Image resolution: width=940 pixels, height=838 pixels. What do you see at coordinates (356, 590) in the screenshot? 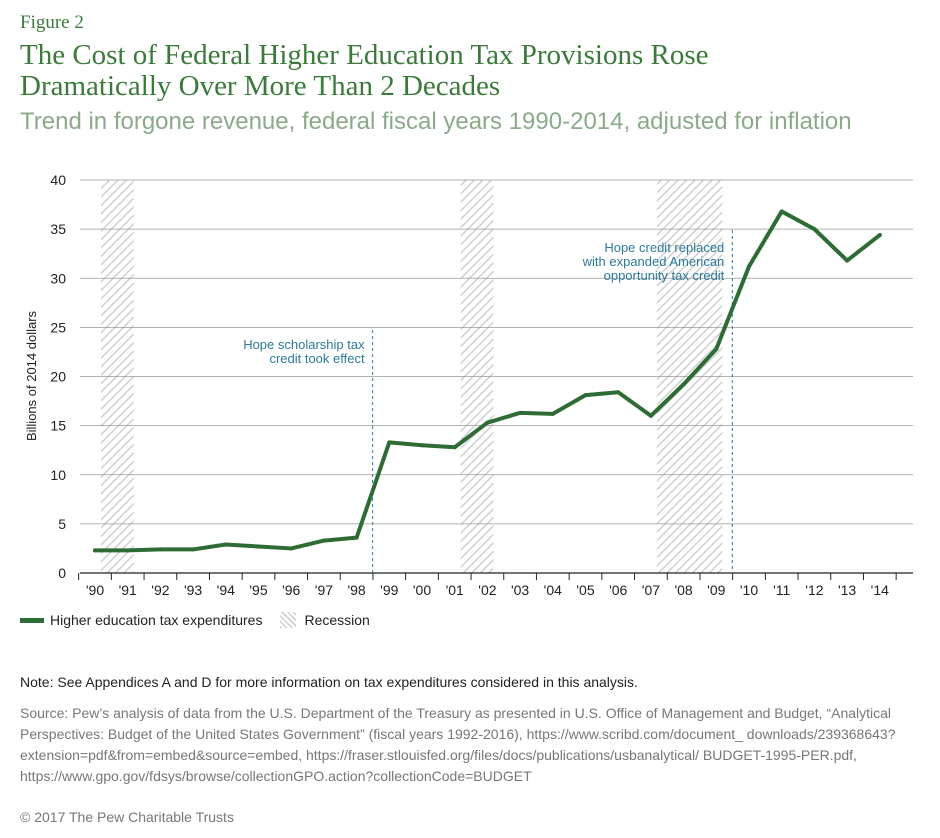
I see `x-tick-label: '98` at bounding box center [356, 590].